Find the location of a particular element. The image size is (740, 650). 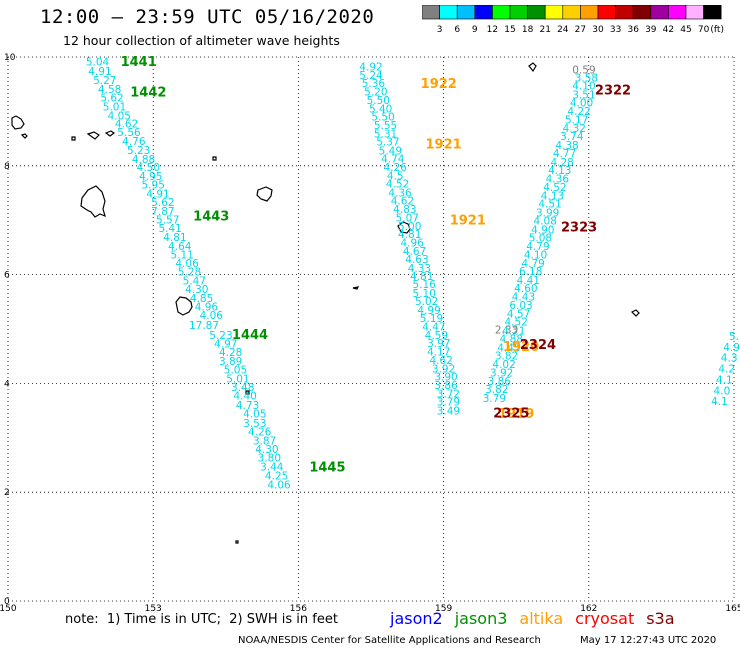

wave-height-value: 4.41 is located at coordinates (528, 281).